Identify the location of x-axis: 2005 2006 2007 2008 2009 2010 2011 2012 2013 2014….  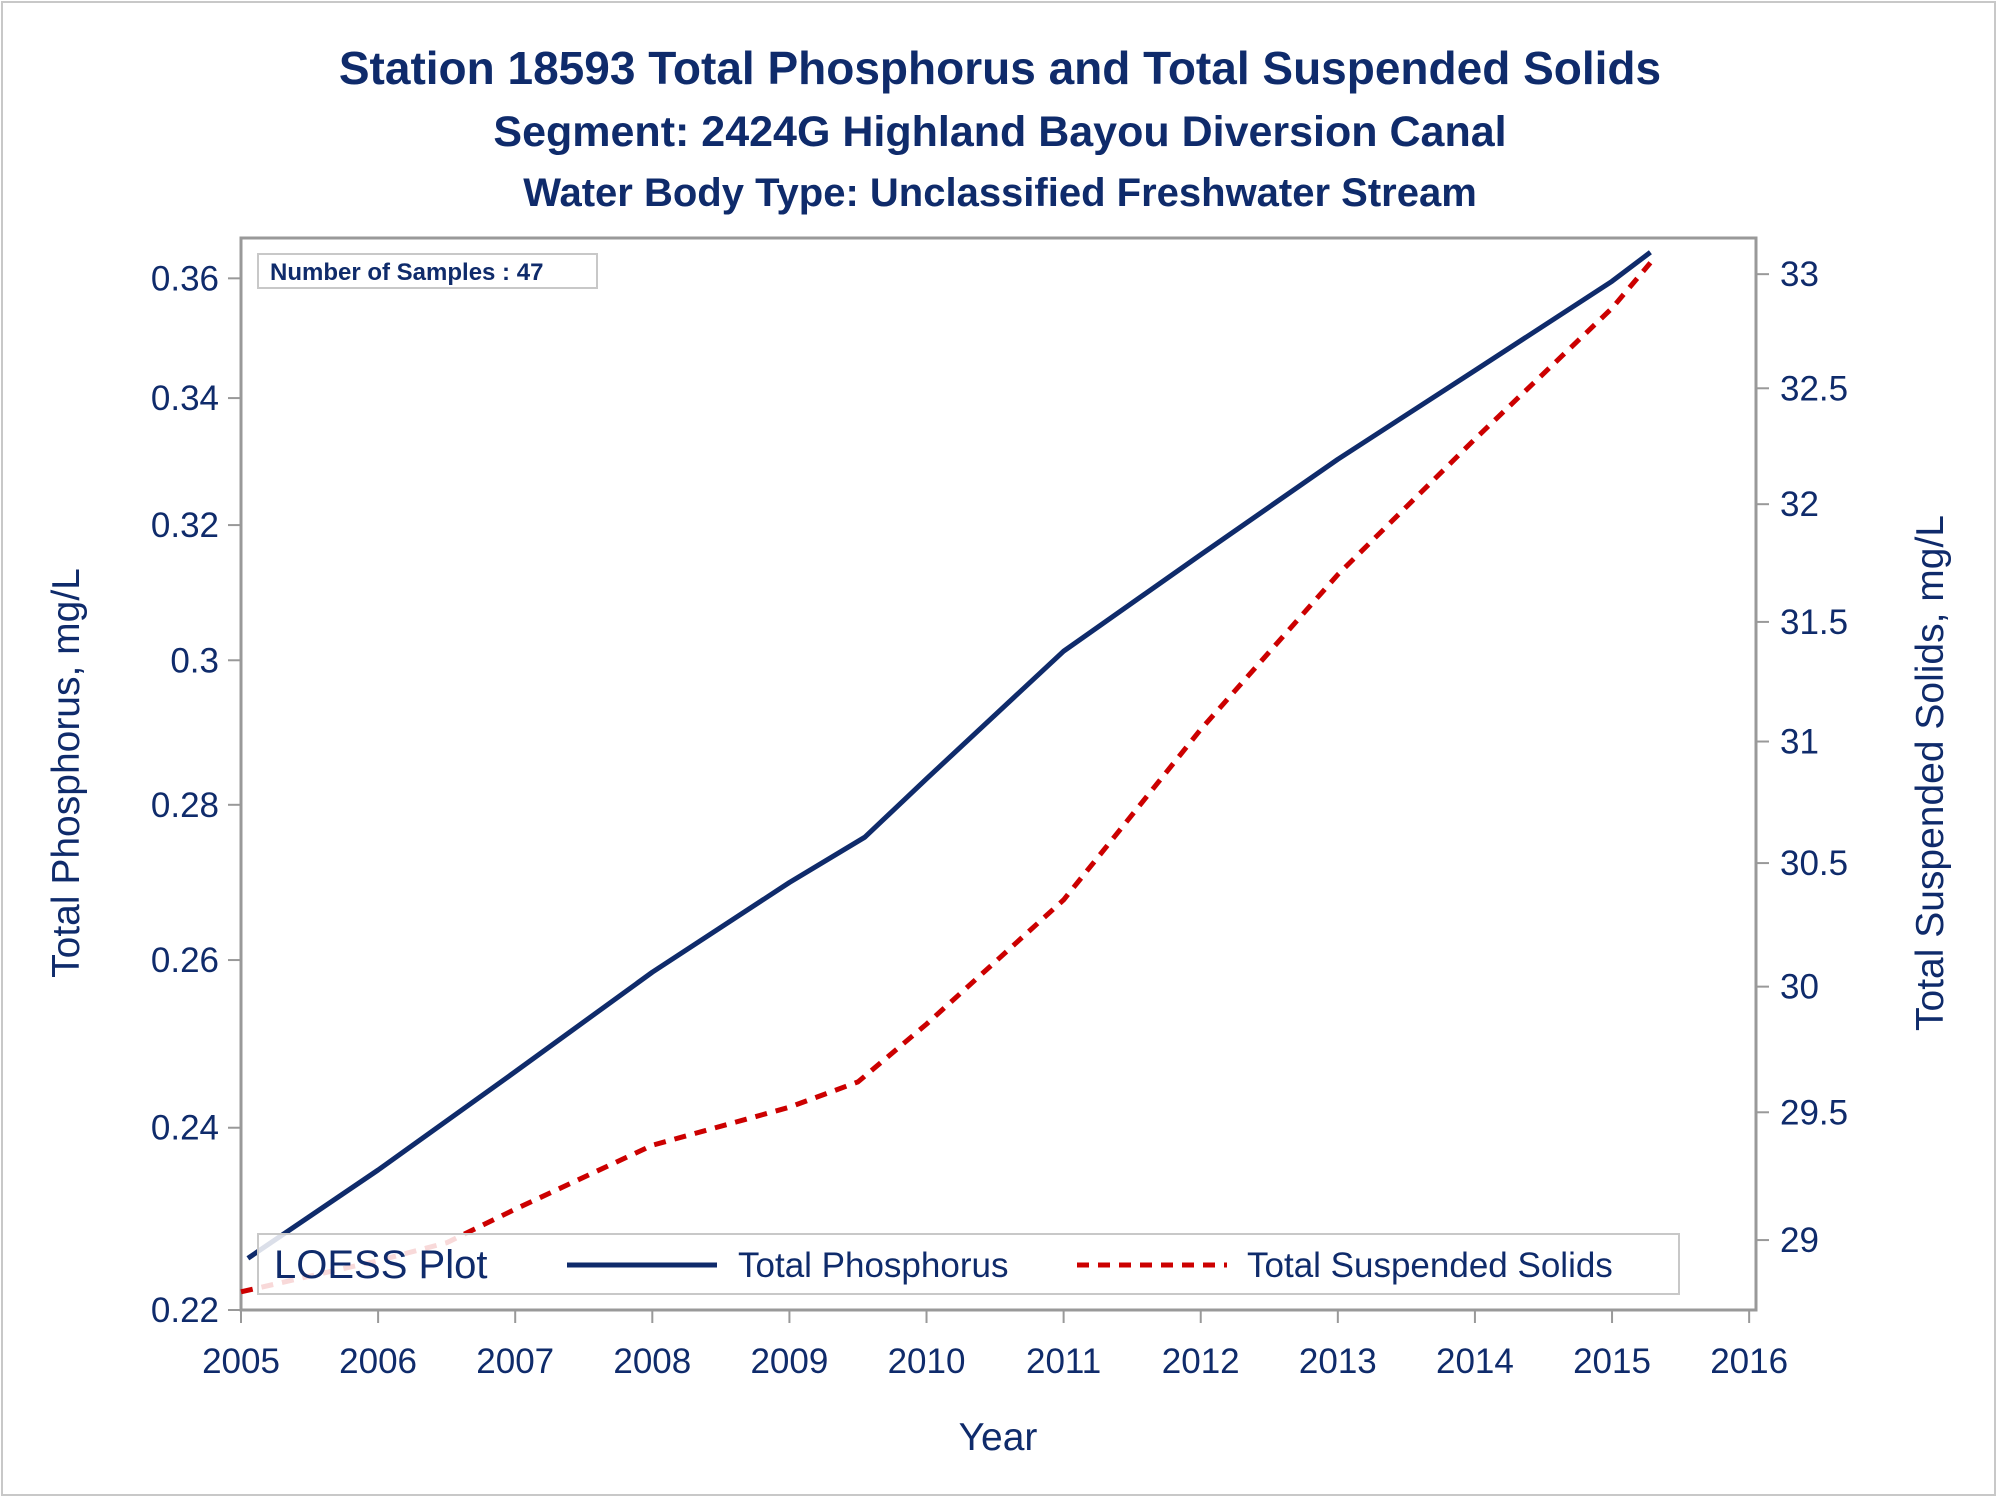
(995, 1345).